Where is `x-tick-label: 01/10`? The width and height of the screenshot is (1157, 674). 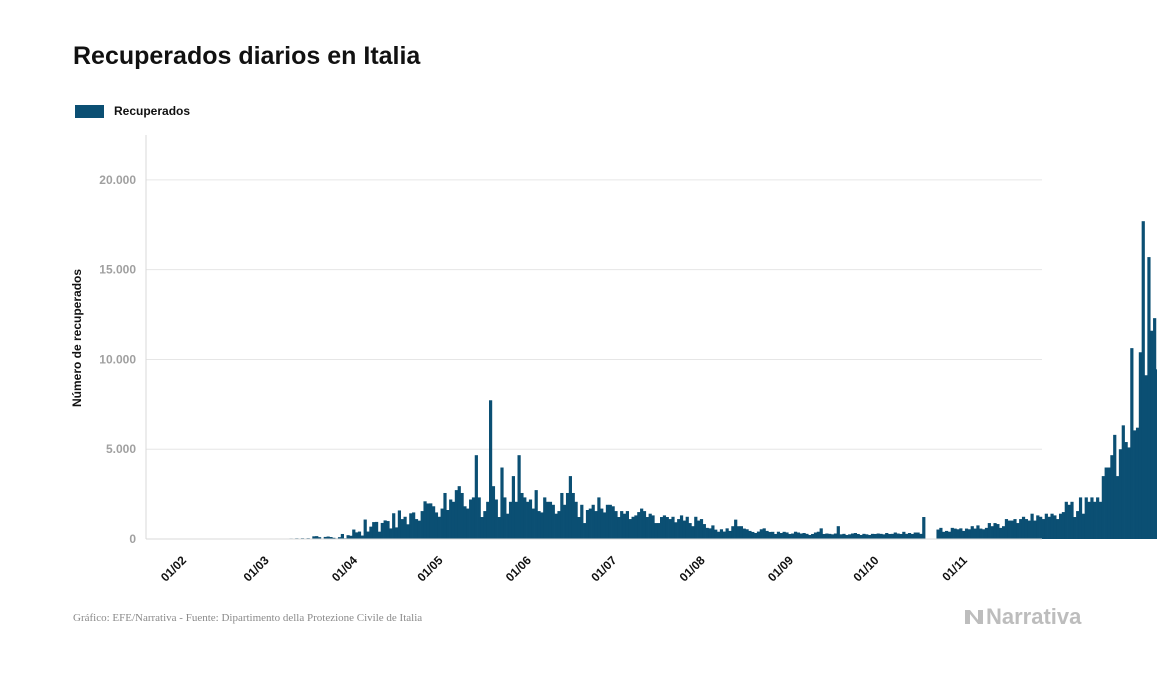
x-tick-label: 01/10 is located at coordinates (865, 568).